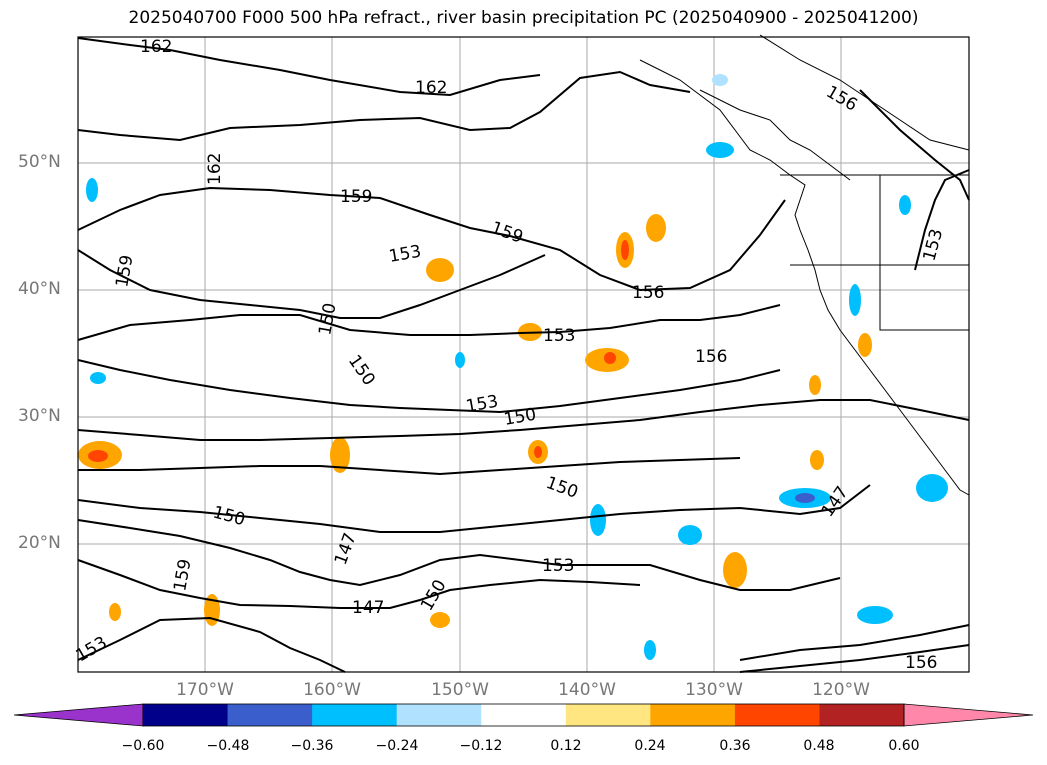 The height and width of the screenshot is (765, 1047). I want to click on lat-label-20n: 20°N, so click(39, 543).